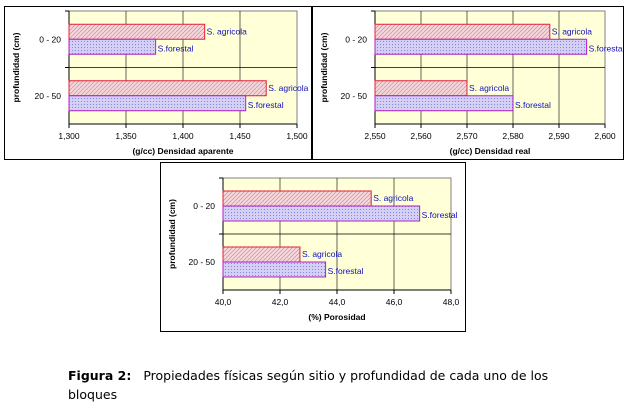 Image resolution: width=629 pixels, height=410 pixels. I want to click on x-tick-label: 48,0, so click(451, 302).